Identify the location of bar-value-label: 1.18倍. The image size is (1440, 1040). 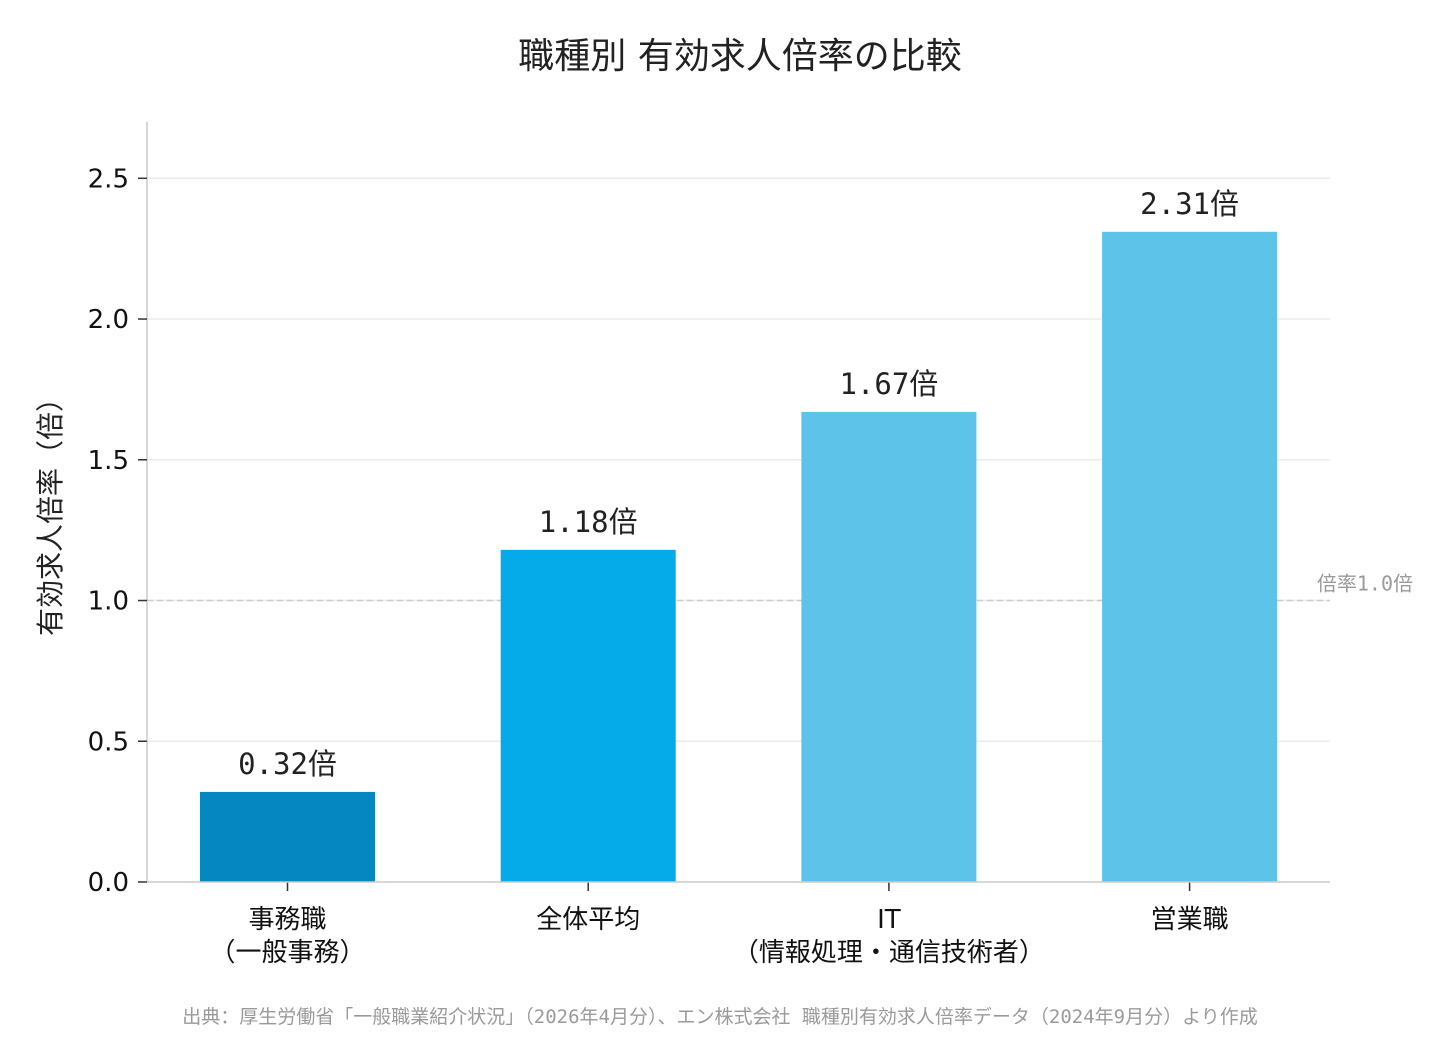
(588, 522).